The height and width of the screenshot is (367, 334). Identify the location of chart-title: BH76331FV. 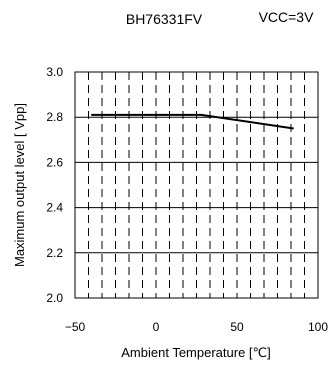
(164, 19).